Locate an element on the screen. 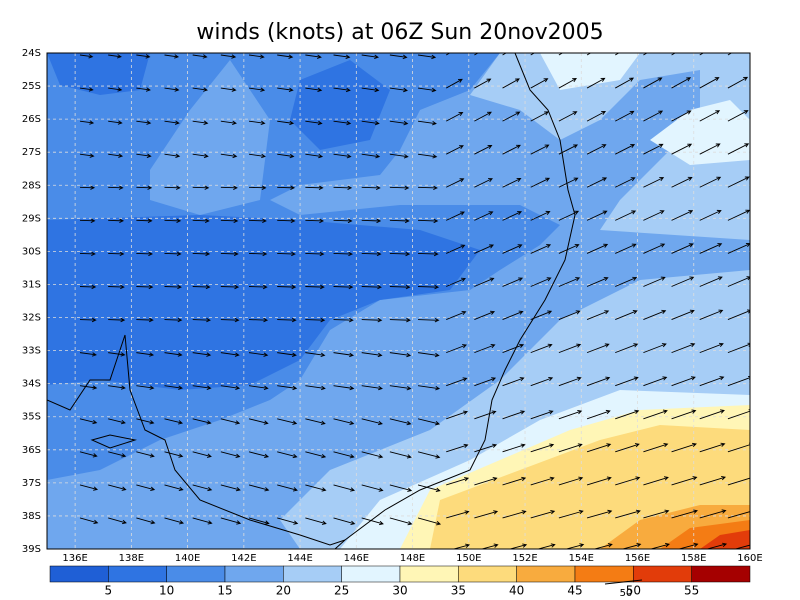 The width and height of the screenshot is (800, 600). colorbar: 5 10 15 20 25 30 35 40 45 50 55 is located at coordinates (400, 581).